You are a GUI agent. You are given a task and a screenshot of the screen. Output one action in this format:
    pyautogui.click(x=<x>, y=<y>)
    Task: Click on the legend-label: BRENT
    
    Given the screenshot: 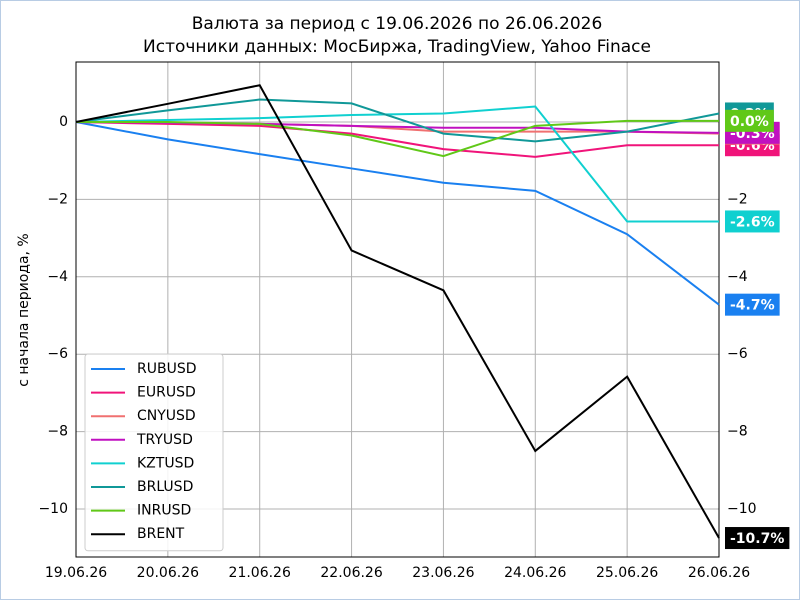 What is the action you would take?
    pyautogui.click(x=161, y=534)
    